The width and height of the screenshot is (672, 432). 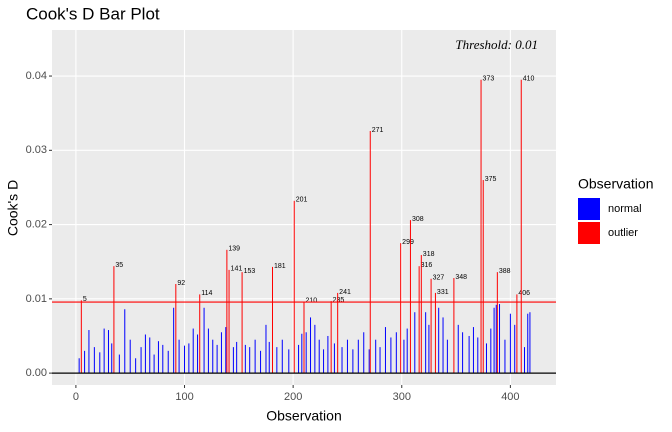 What do you see at coordinates (443, 292) in the screenshot?
I see `bar-label: 331` at bounding box center [443, 292].